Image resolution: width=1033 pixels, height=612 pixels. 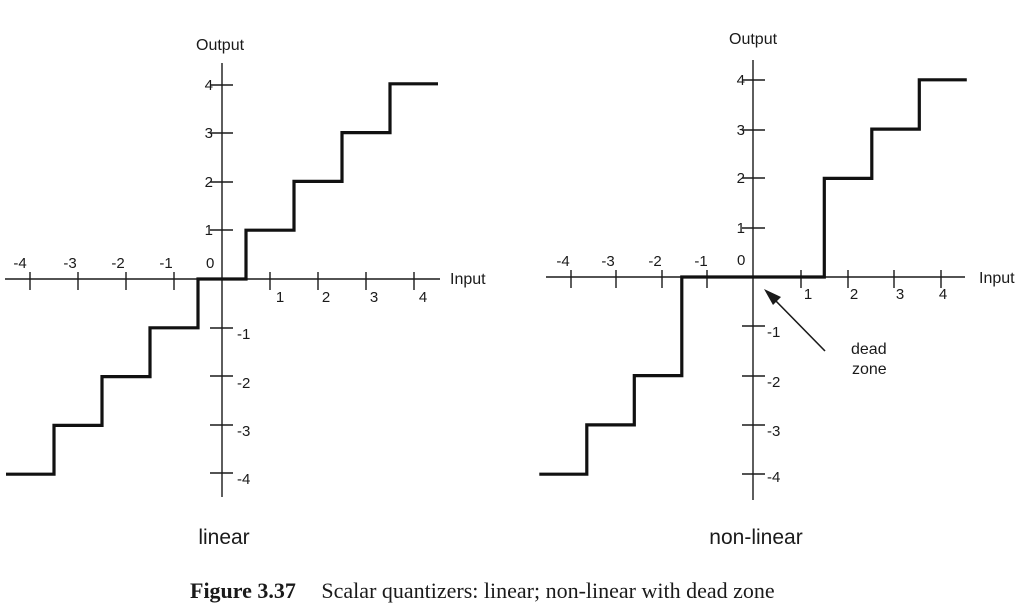 What do you see at coordinates (741, 130) in the screenshot?
I see `non-linear-y-tick-label: 3` at bounding box center [741, 130].